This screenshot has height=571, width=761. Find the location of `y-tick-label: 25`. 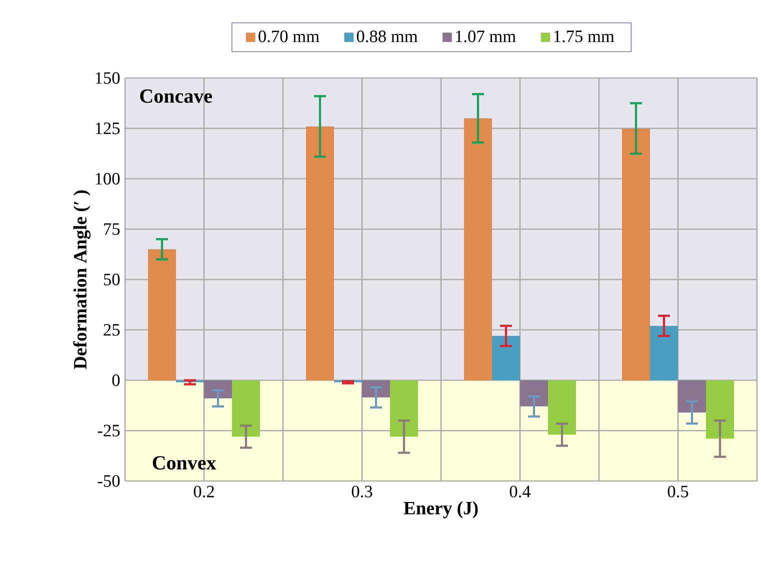

y-tick-label: 25 is located at coordinates (112, 330).